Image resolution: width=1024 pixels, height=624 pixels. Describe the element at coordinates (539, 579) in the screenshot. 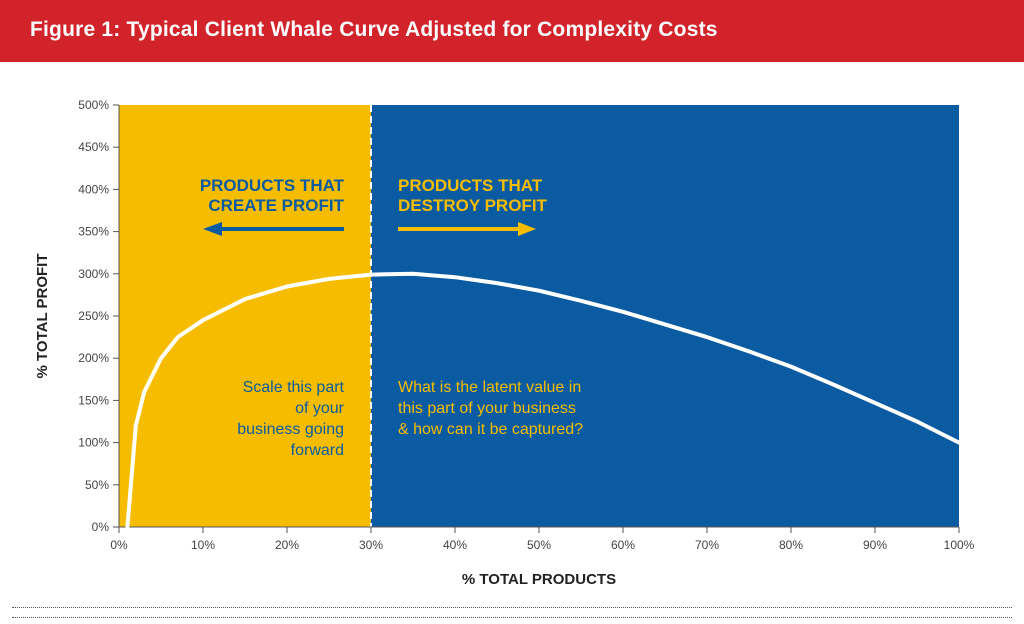

I see `x-axis-title: % TOTAL PRODUCTS` at that location.